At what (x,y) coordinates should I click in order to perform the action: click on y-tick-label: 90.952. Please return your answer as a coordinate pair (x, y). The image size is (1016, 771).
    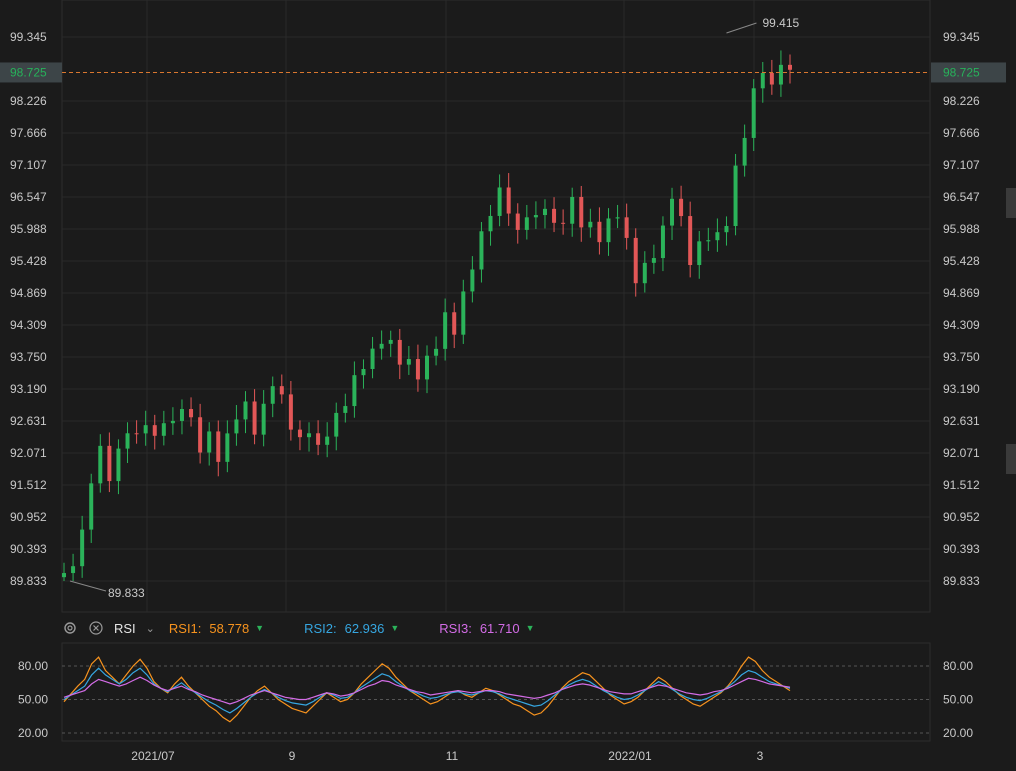
    Looking at the image, I should click on (961, 517).